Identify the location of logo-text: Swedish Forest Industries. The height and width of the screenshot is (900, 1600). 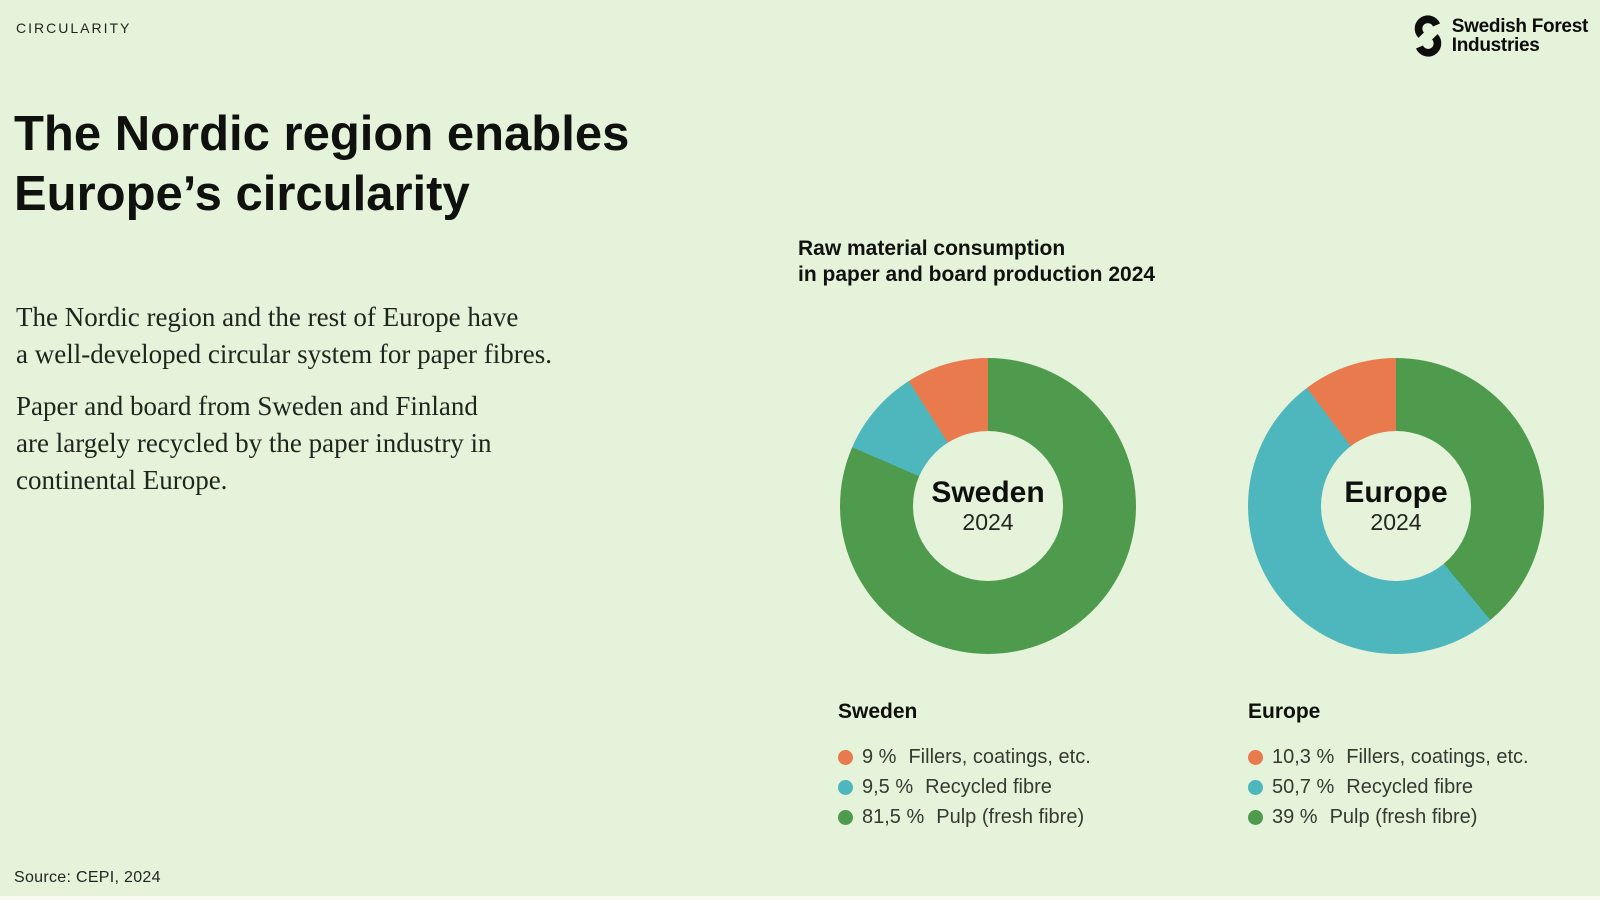
(1520, 36).